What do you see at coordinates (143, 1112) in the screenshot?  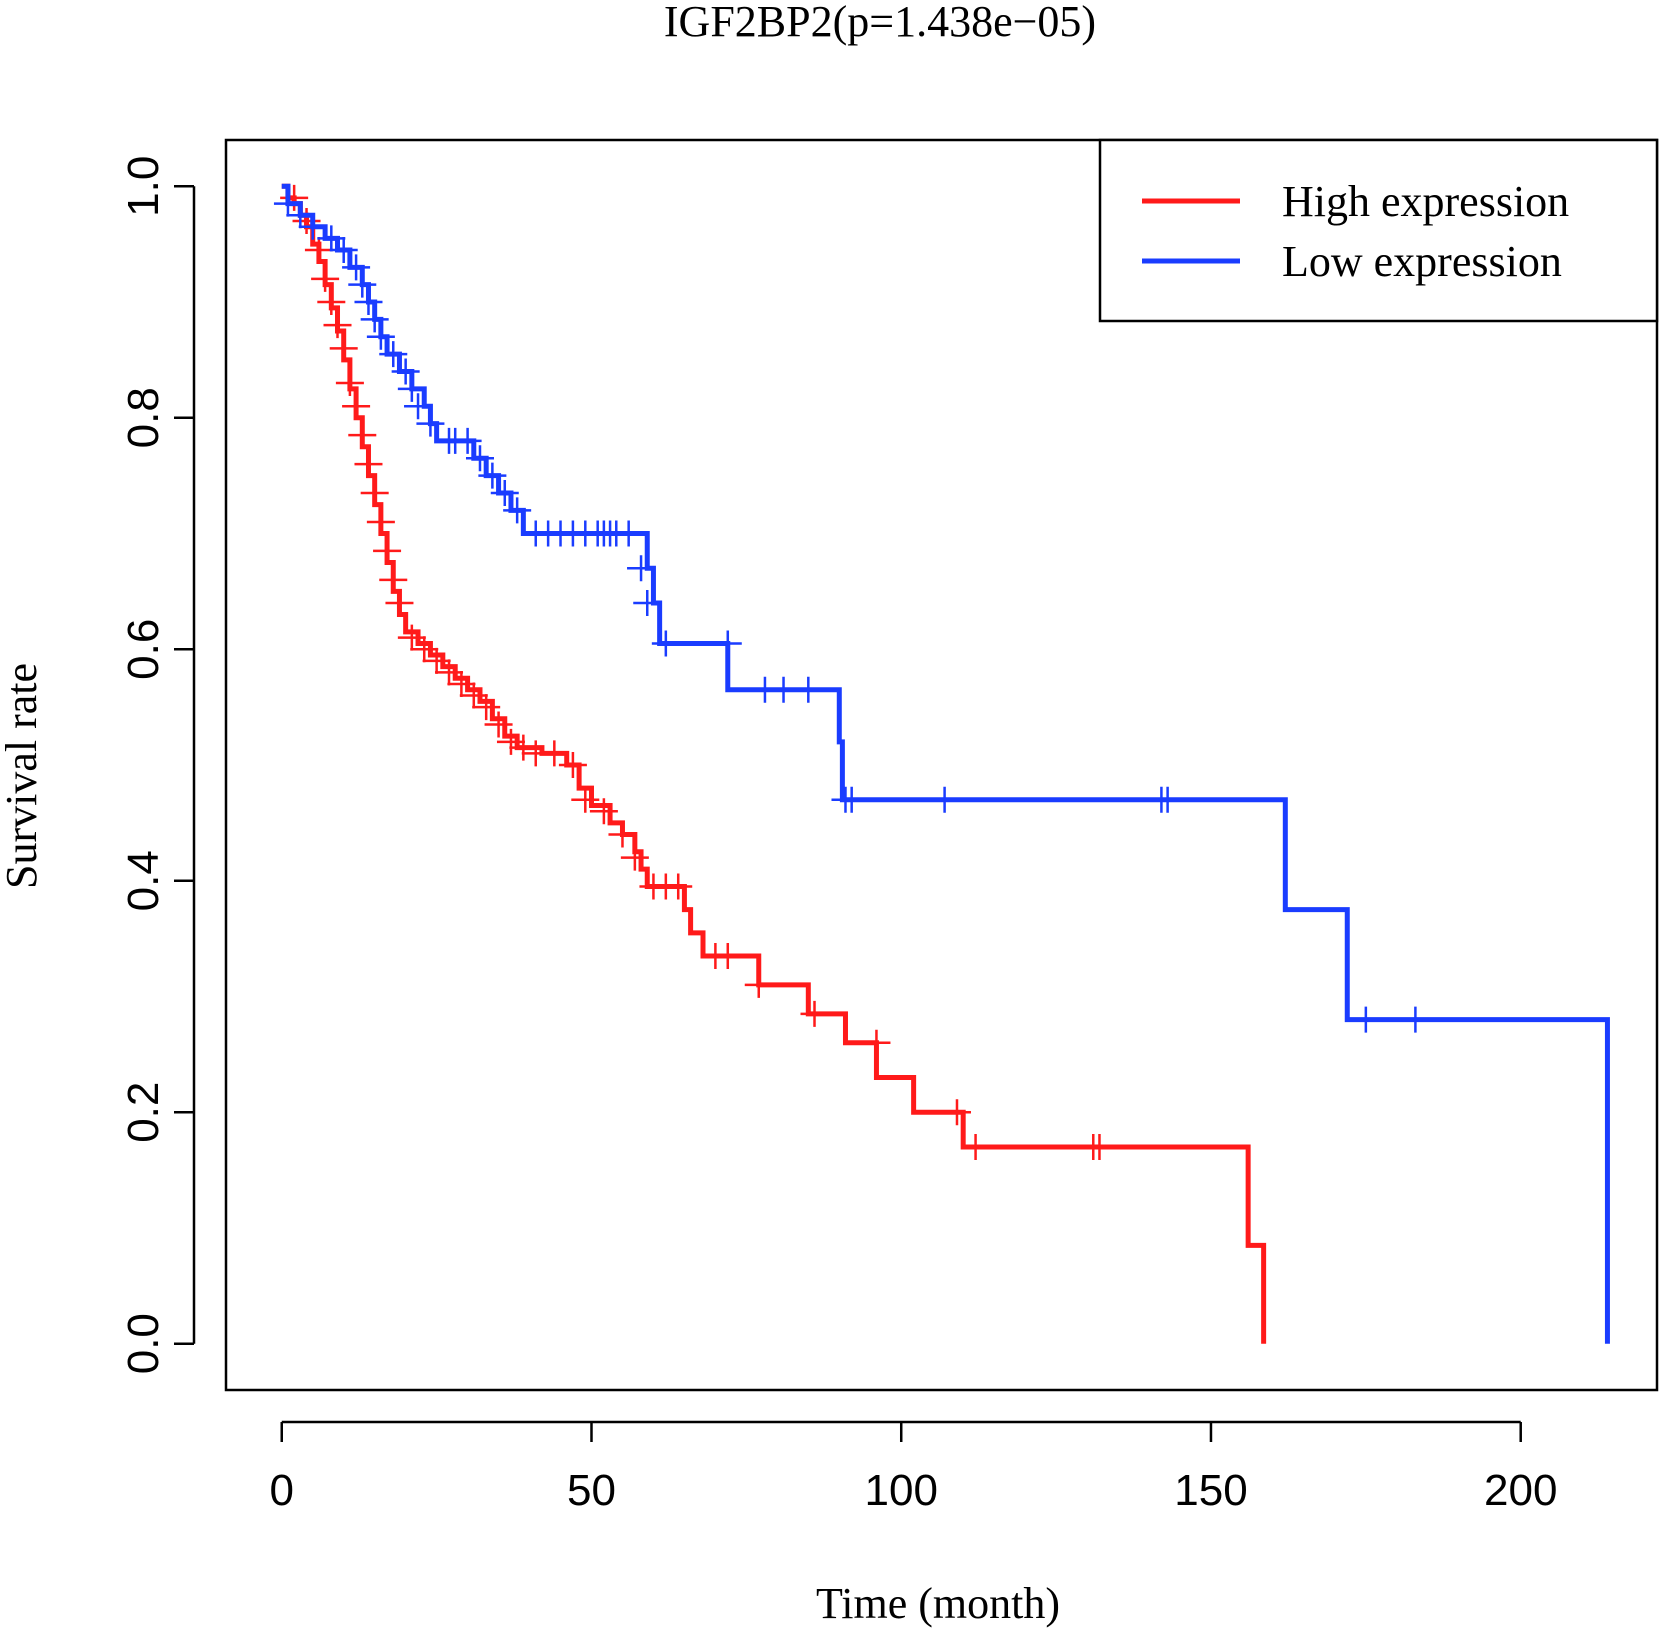 I see `y-tick-label: 0.2` at bounding box center [143, 1112].